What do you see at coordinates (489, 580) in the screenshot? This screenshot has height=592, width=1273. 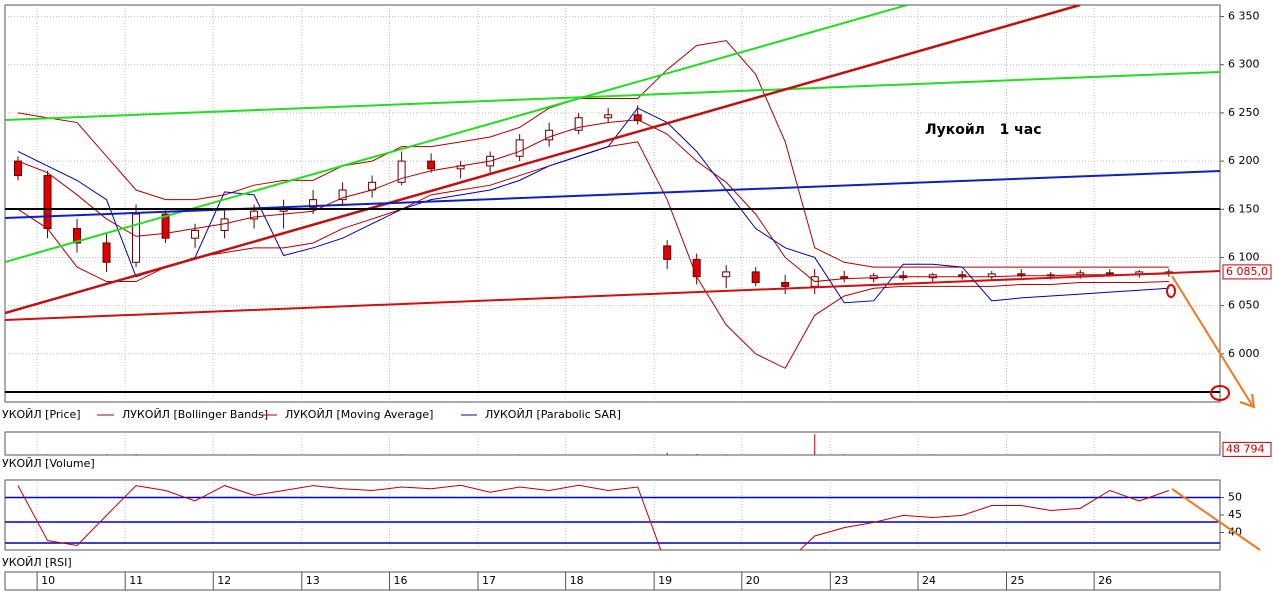 I see `x-tick-label: 17` at bounding box center [489, 580].